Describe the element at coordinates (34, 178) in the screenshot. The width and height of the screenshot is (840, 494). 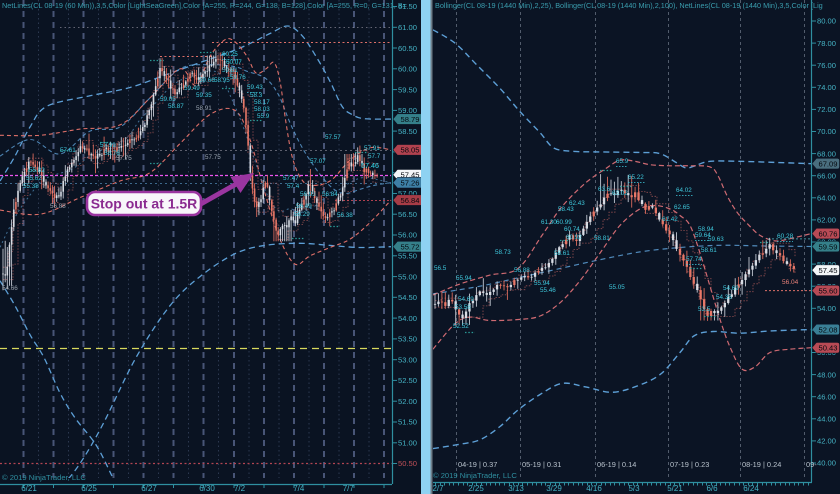
I see `svg-text: 55.62` at that location.